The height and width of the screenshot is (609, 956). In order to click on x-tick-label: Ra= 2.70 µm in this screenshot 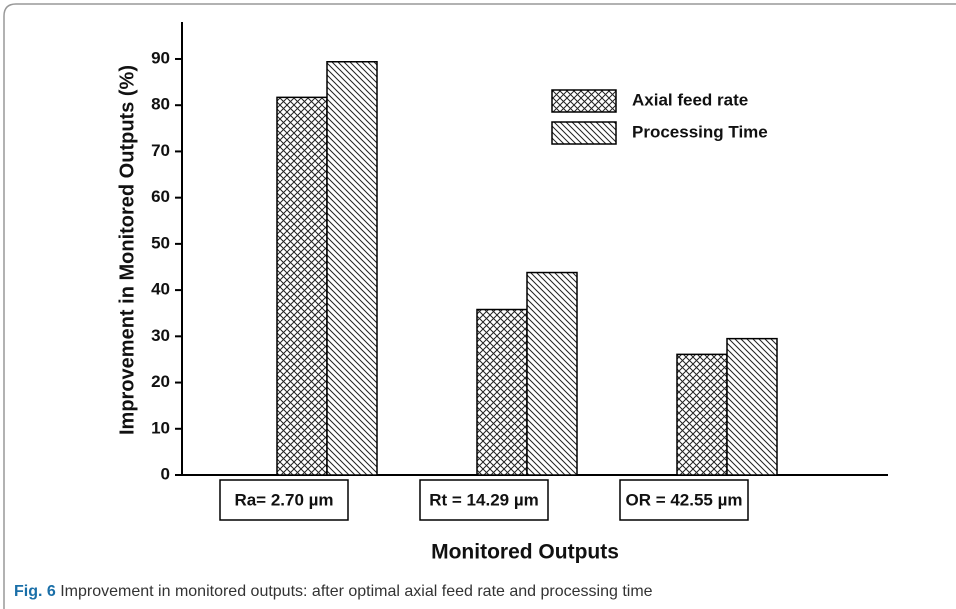, I will do `click(283, 499)`.